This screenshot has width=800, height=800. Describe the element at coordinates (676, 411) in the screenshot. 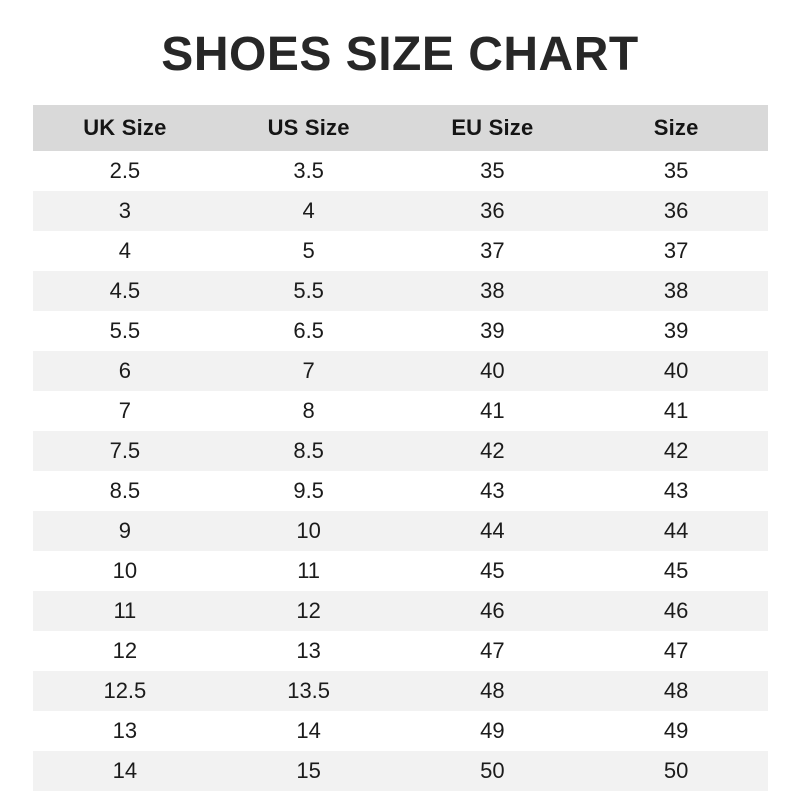

I see `cell-size: 41` at that location.